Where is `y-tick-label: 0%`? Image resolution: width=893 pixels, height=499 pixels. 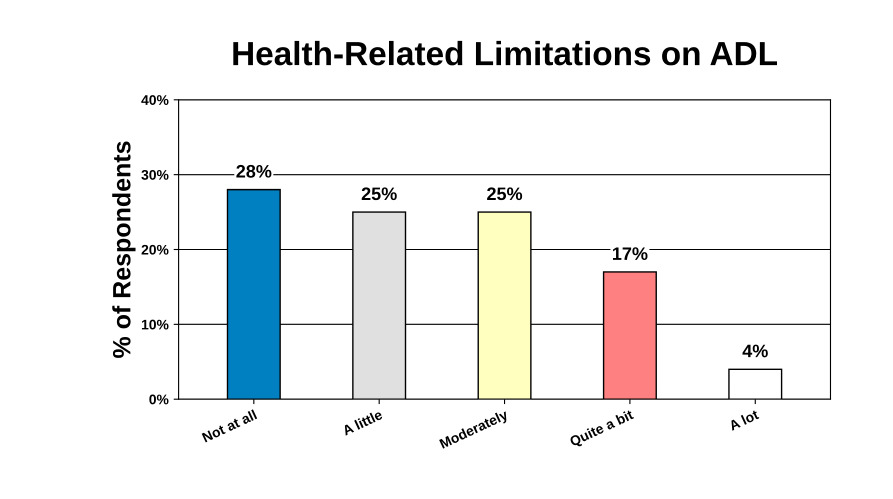
y-tick-label: 0% is located at coordinates (159, 399).